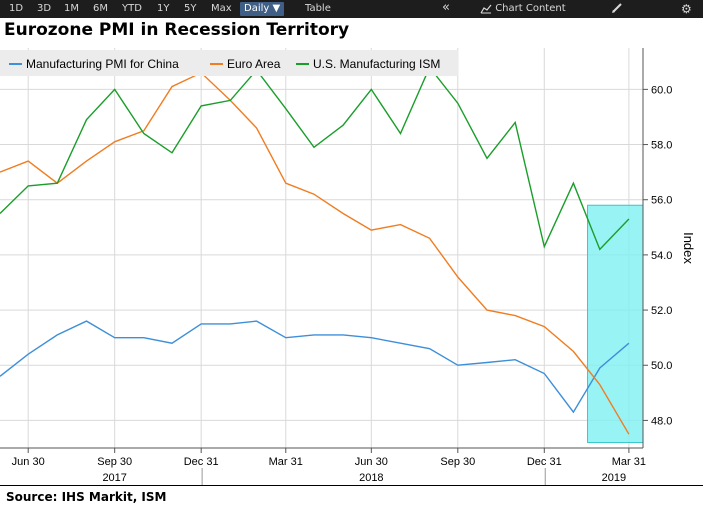  What do you see at coordinates (100, 8) in the screenshot?
I see `range-6m-button: 6M` at bounding box center [100, 8].